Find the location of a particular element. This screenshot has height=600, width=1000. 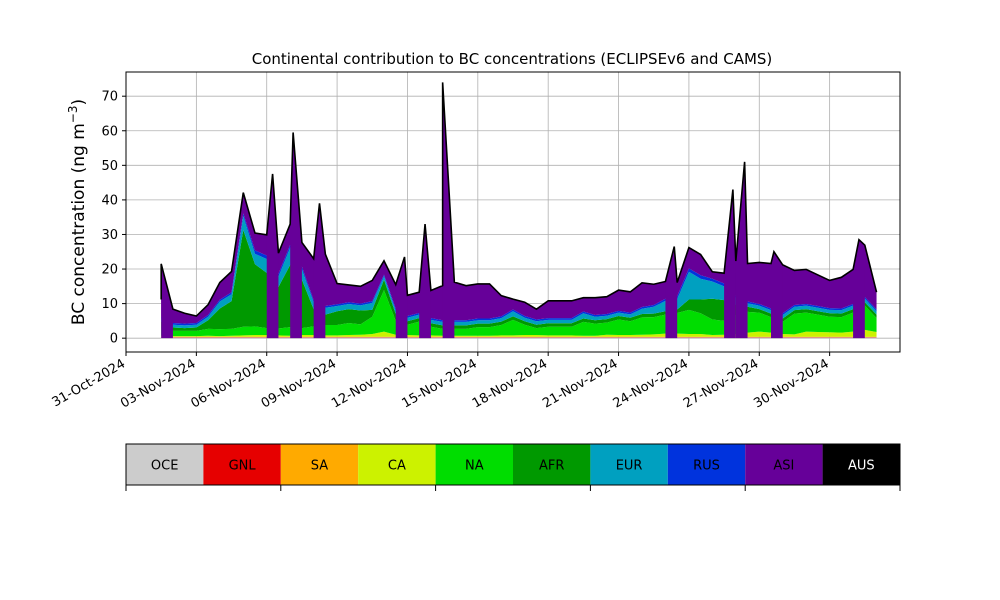

legend-swatch-aus is located at coordinates (861, 464).